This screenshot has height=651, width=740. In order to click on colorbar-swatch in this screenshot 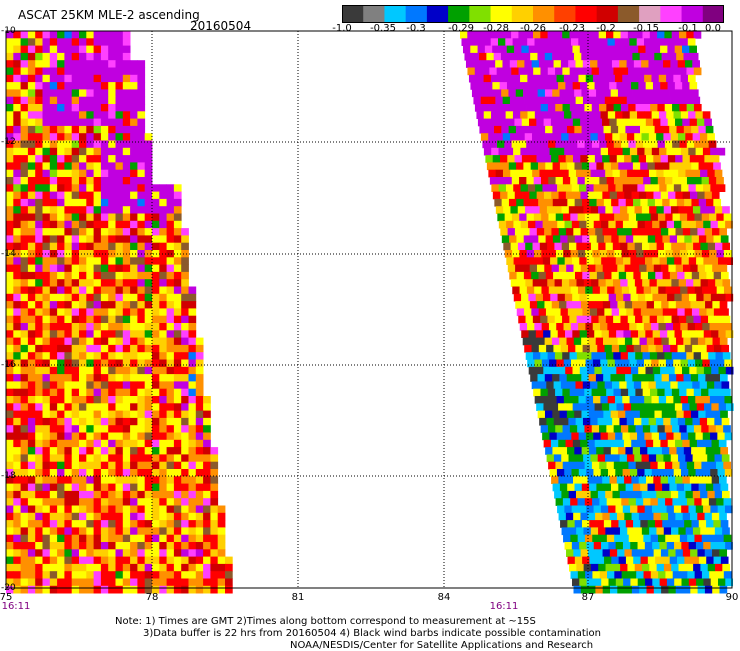, I will do `click(607, 14)`.